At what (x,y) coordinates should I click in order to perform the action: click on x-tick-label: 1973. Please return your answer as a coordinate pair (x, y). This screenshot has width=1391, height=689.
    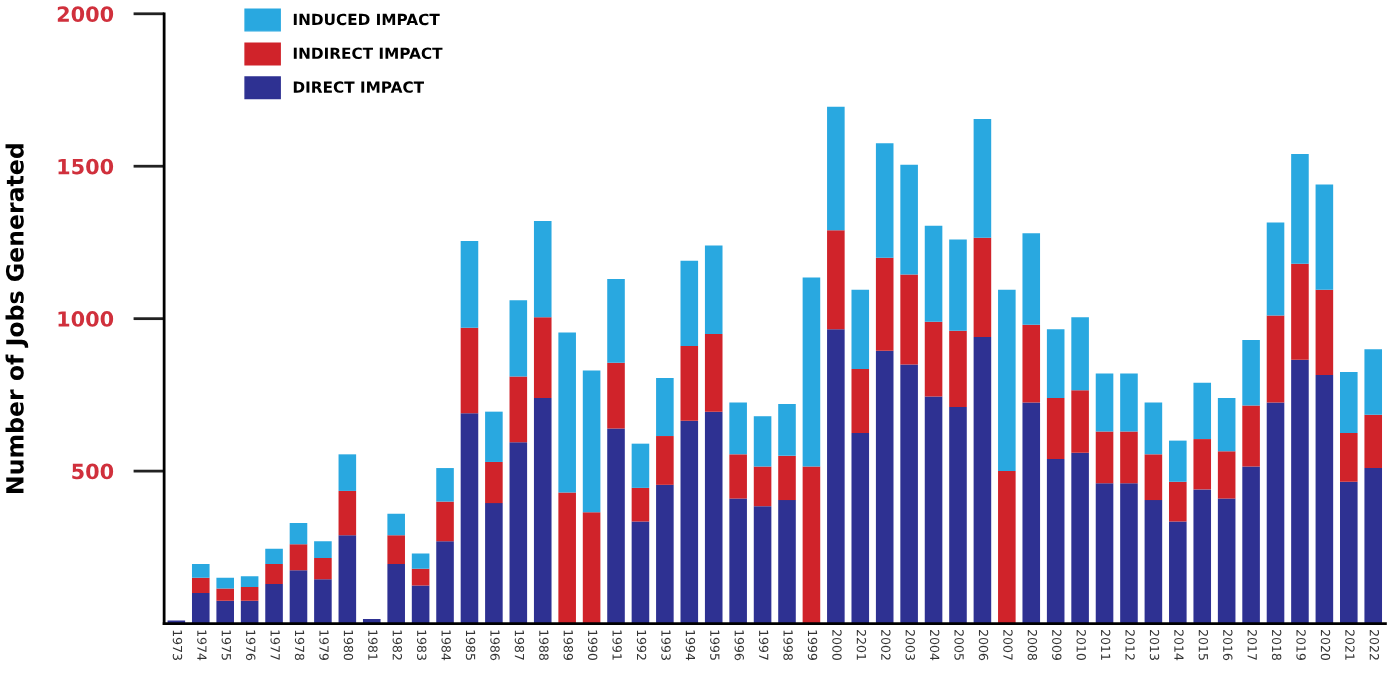
    Looking at the image, I should click on (177, 645).